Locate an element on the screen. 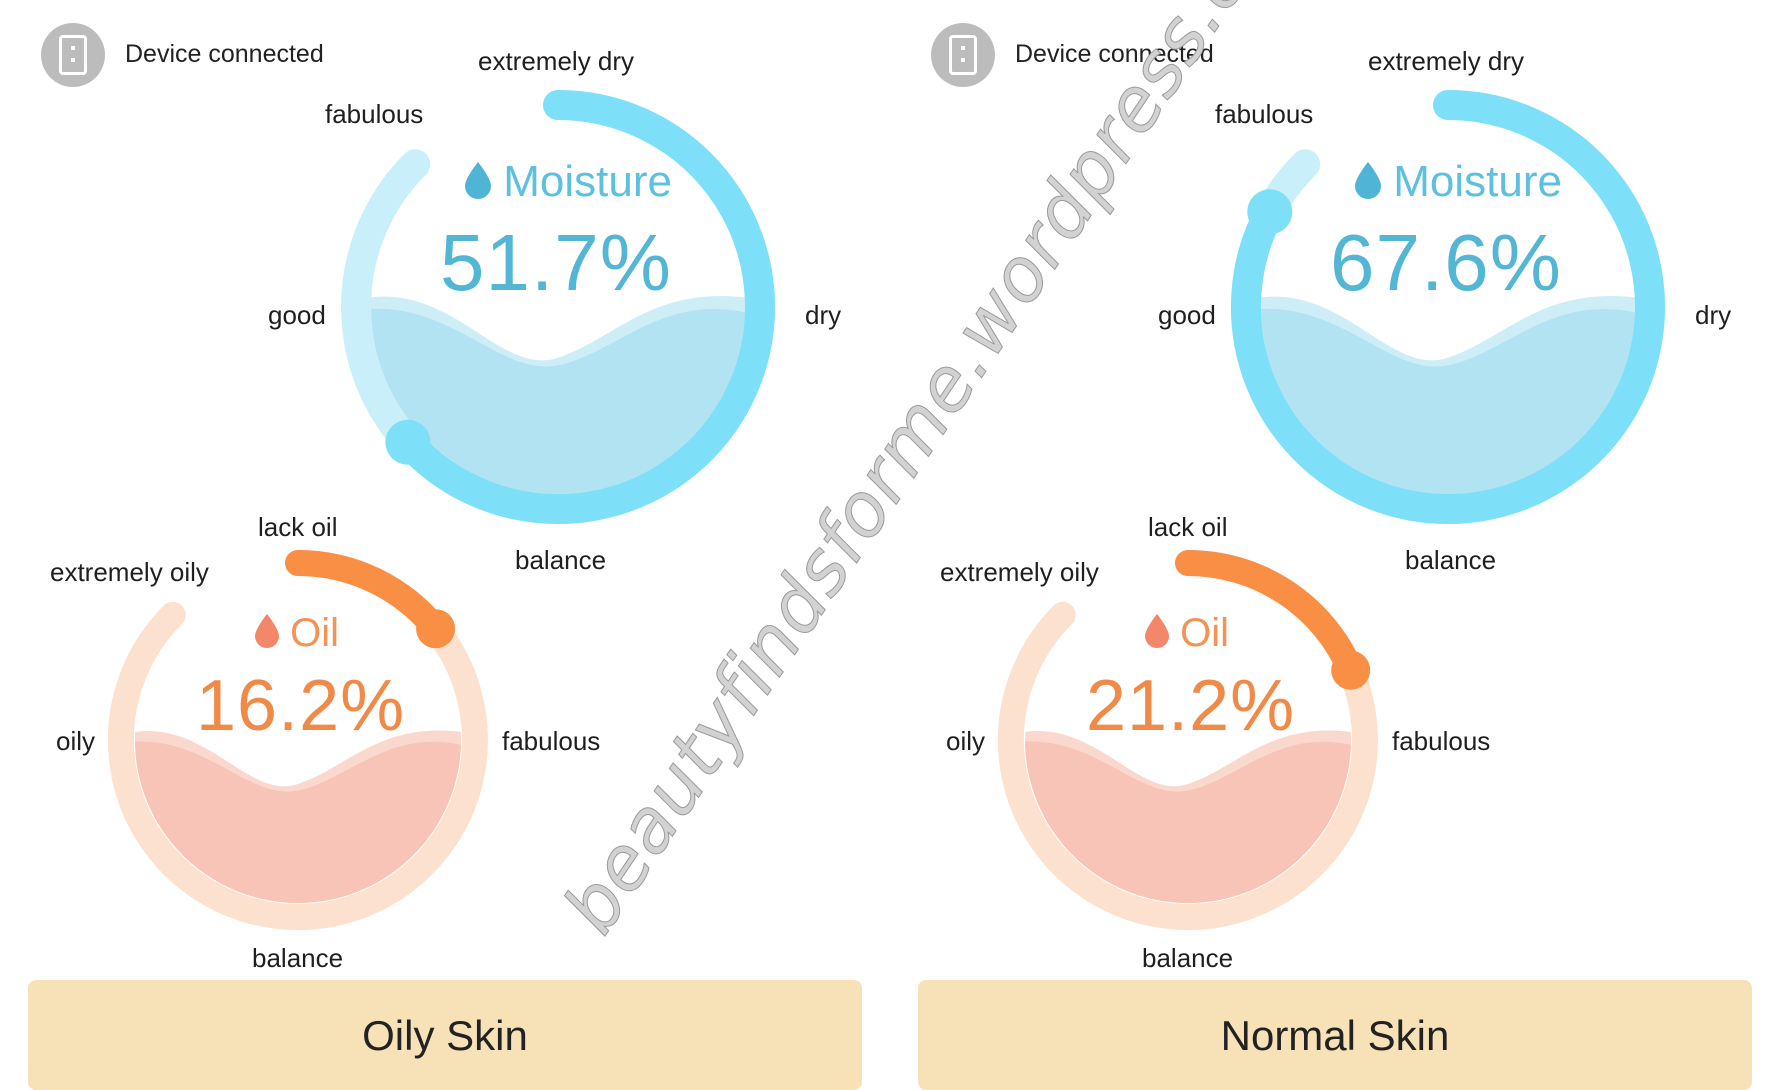 This screenshot has height=1090, width=1779. skin-type-result-text: Normal Skin is located at coordinates (1335, 1035).